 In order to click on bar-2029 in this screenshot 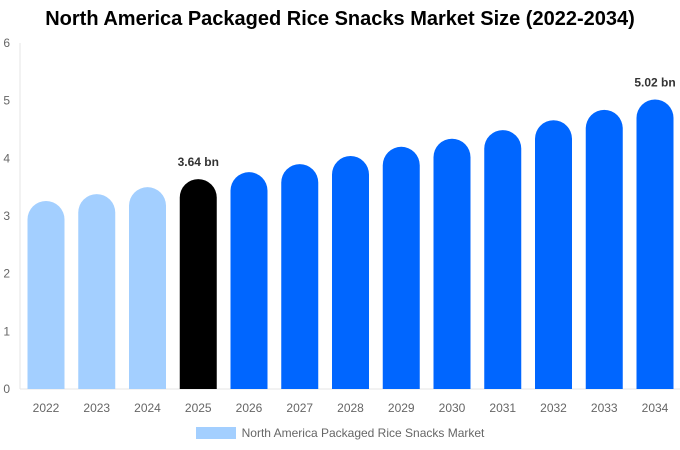, I will do `click(401, 267)`.